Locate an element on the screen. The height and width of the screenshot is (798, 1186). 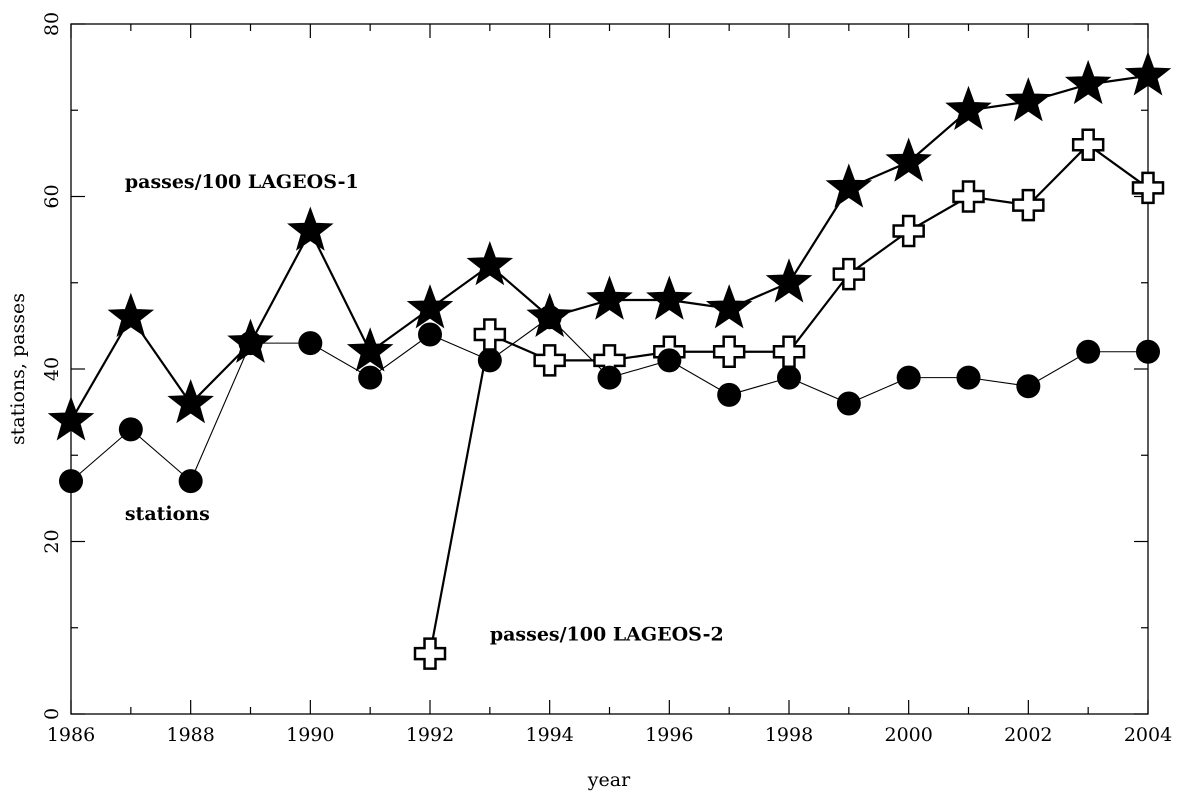
x-tick-label: 1998 is located at coordinates (789, 735).